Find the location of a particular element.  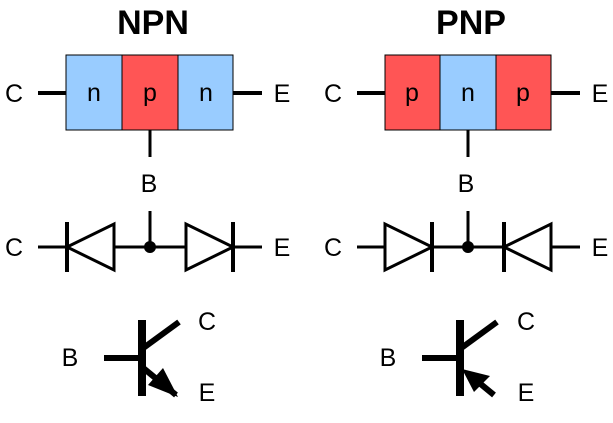

npn-symbol-base-label: B is located at coordinates (70, 358).